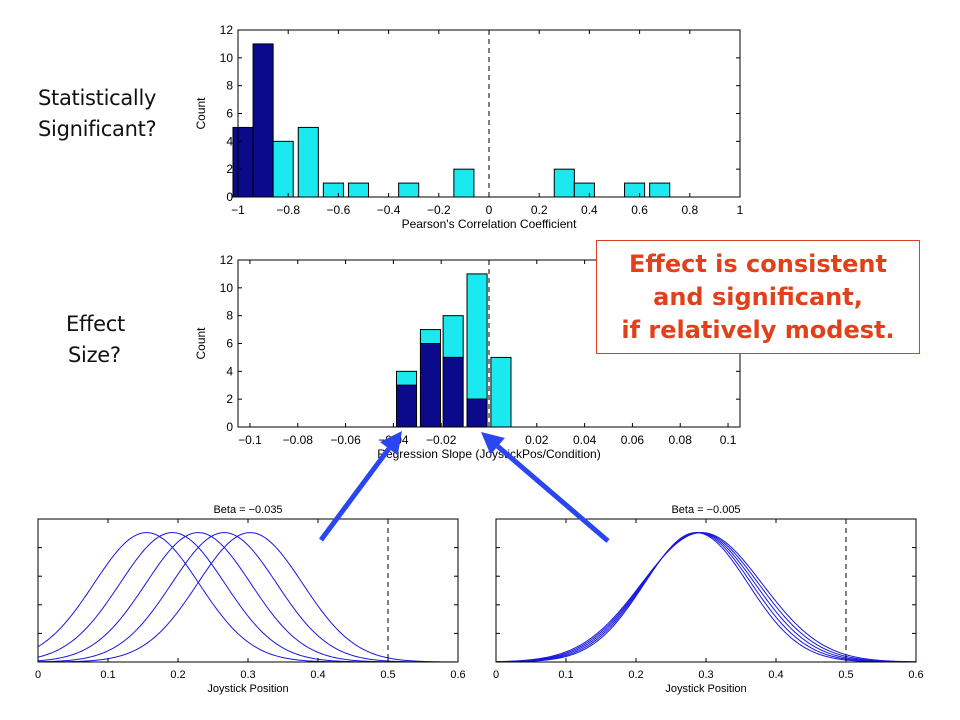 The width and height of the screenshot is (960, 720). I want to click on correlation-histogram-xtick-label-5: 0, so click(489, 210).